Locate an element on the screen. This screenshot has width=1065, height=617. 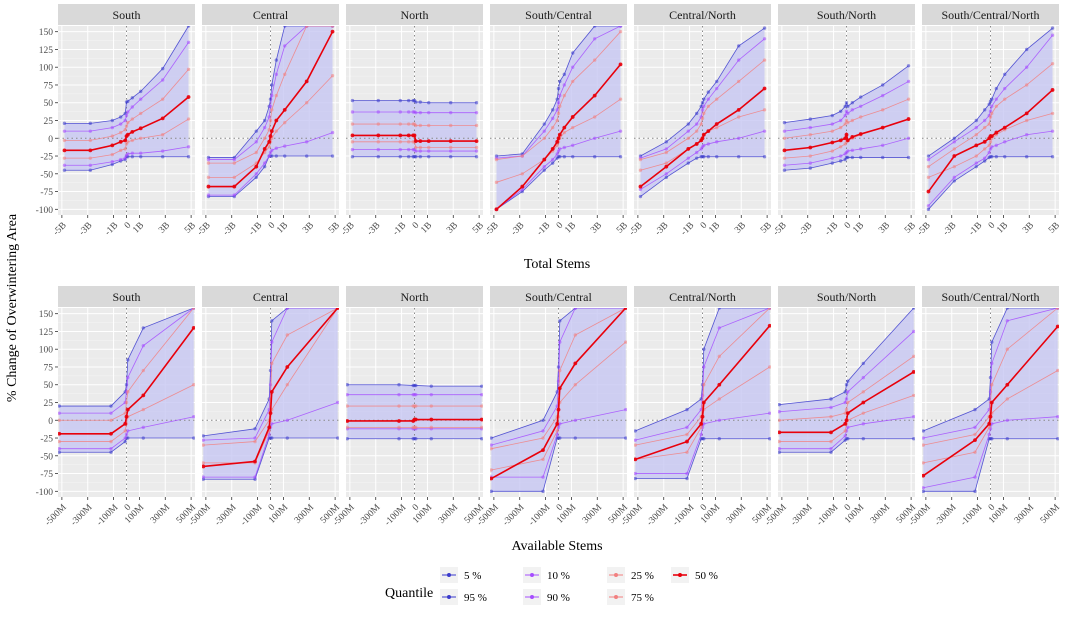
y-tick-label: -25 is located at coordinates (46, 440).